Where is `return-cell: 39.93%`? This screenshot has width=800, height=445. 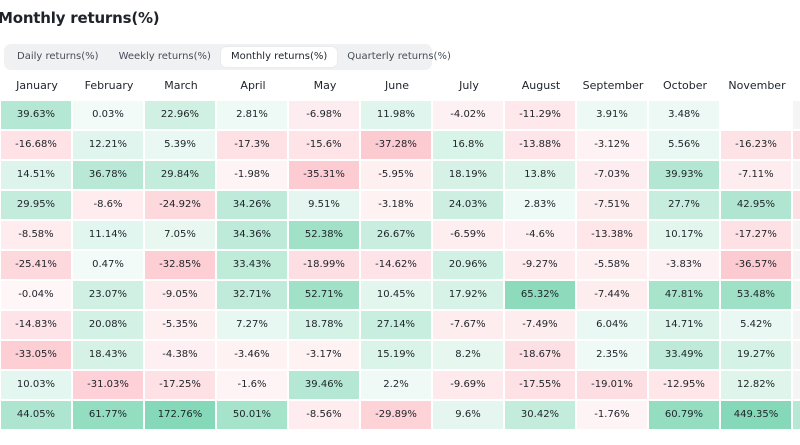 return-cell: 39.93% is located at coordinates (684, 175).